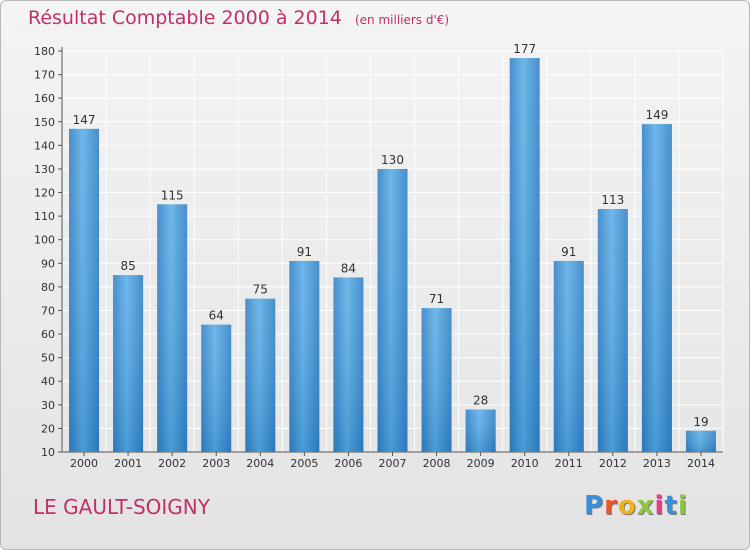 The width and height of the screenshot is (750, 550). Describe the element at coordinates (348, 463) in the screenshot. I see `x-tick-label-2006: 2006` at that location.